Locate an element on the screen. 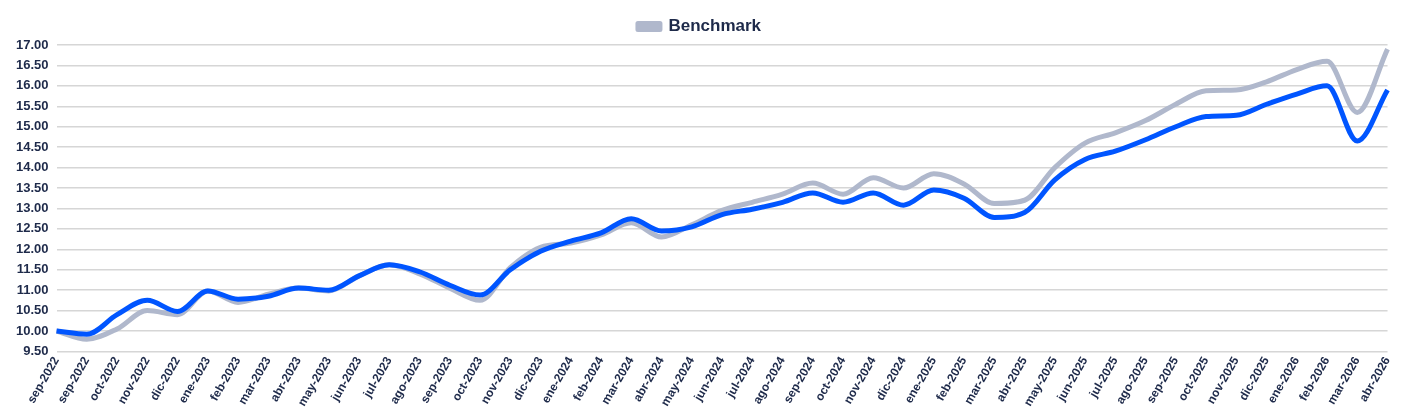 The image size is (1411, 412). y-tick-label: 16.00 is located at coordinates (32, 85).